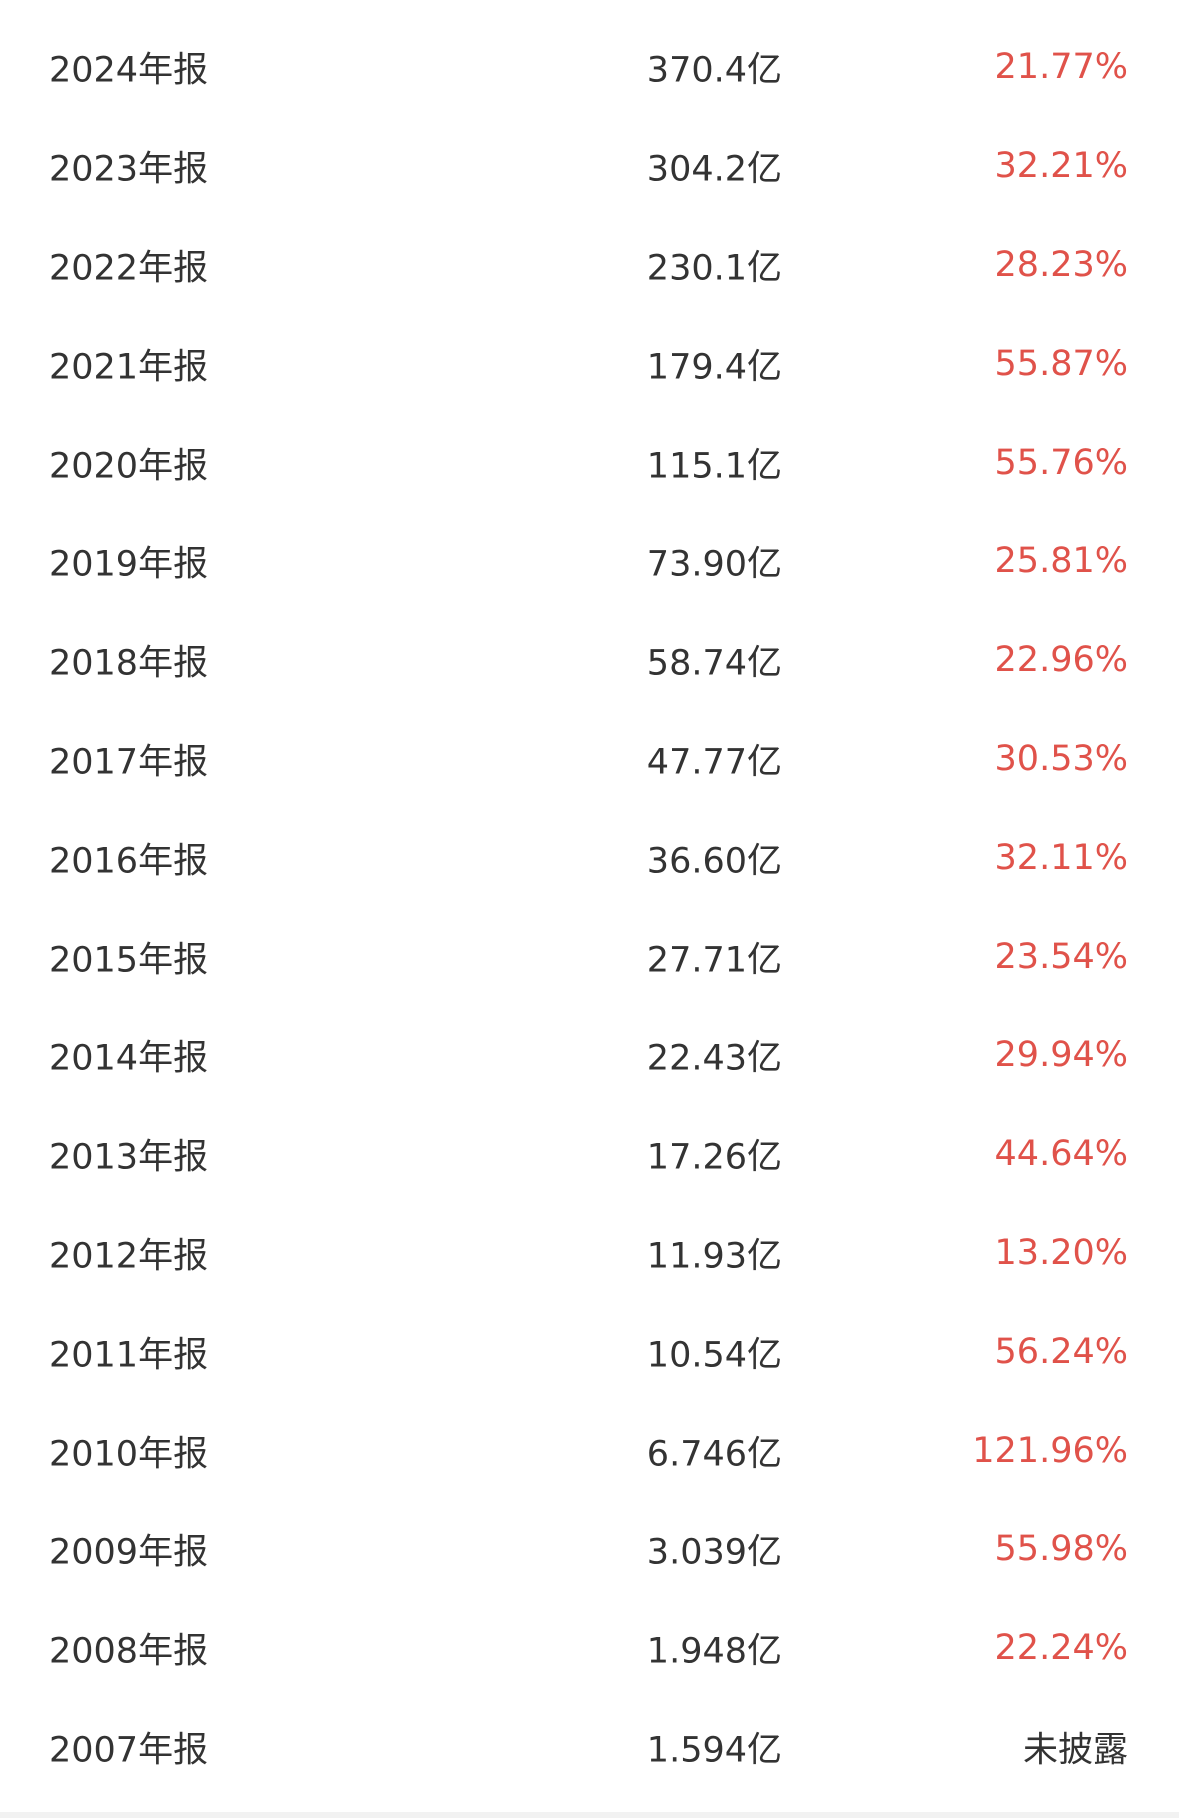  I want to click on report-period: 2008年报, so click(129, 1651).